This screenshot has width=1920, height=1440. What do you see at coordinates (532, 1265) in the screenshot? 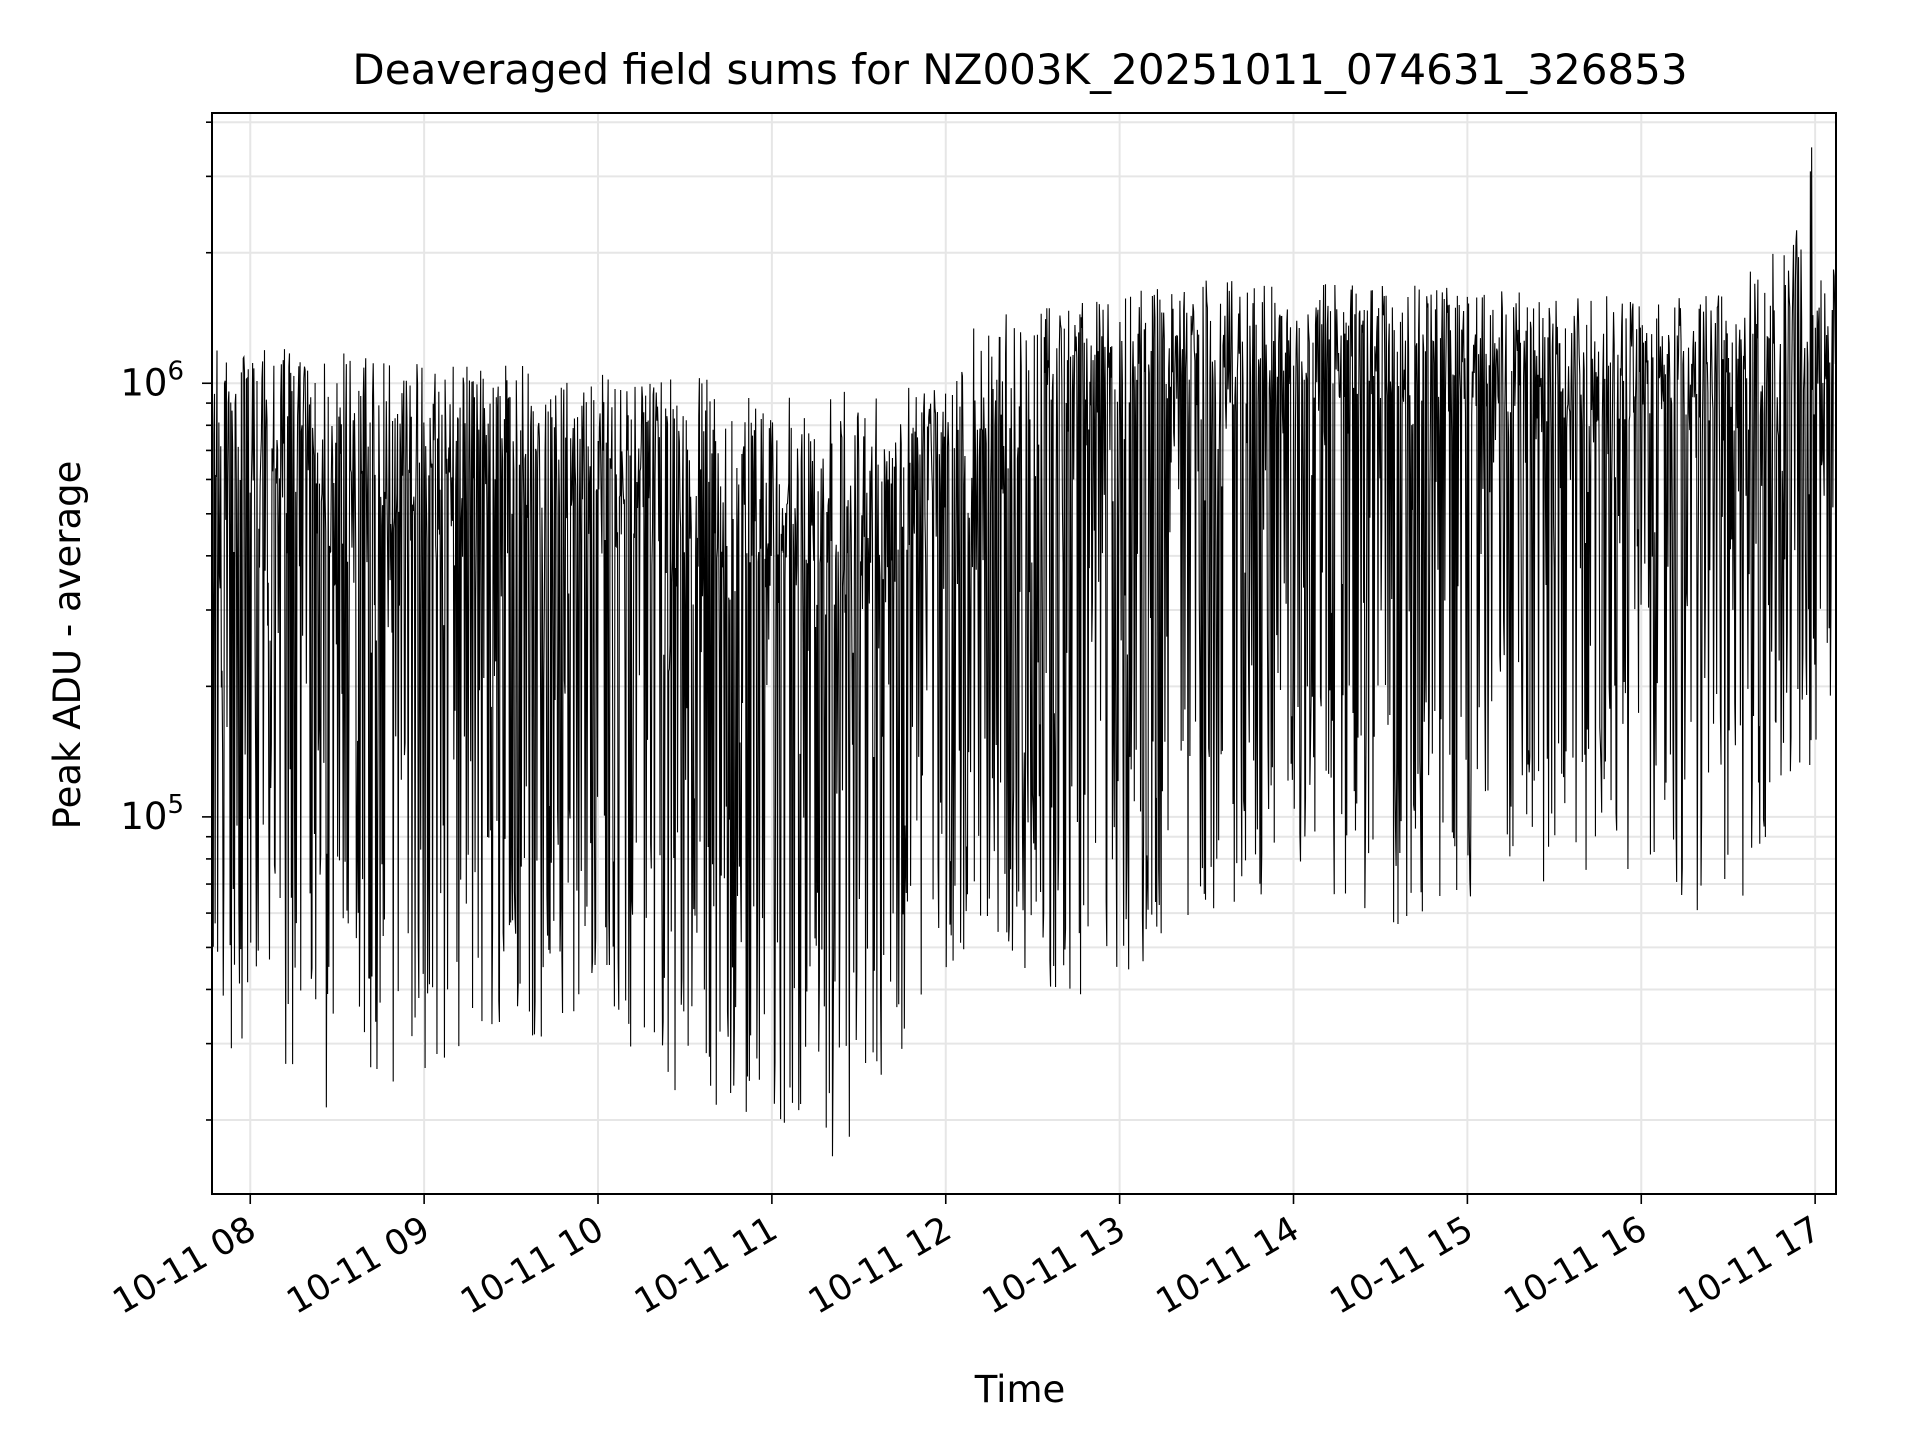
I see `x-tick-label: 10-11 10` at bounding box center [532, 1265].